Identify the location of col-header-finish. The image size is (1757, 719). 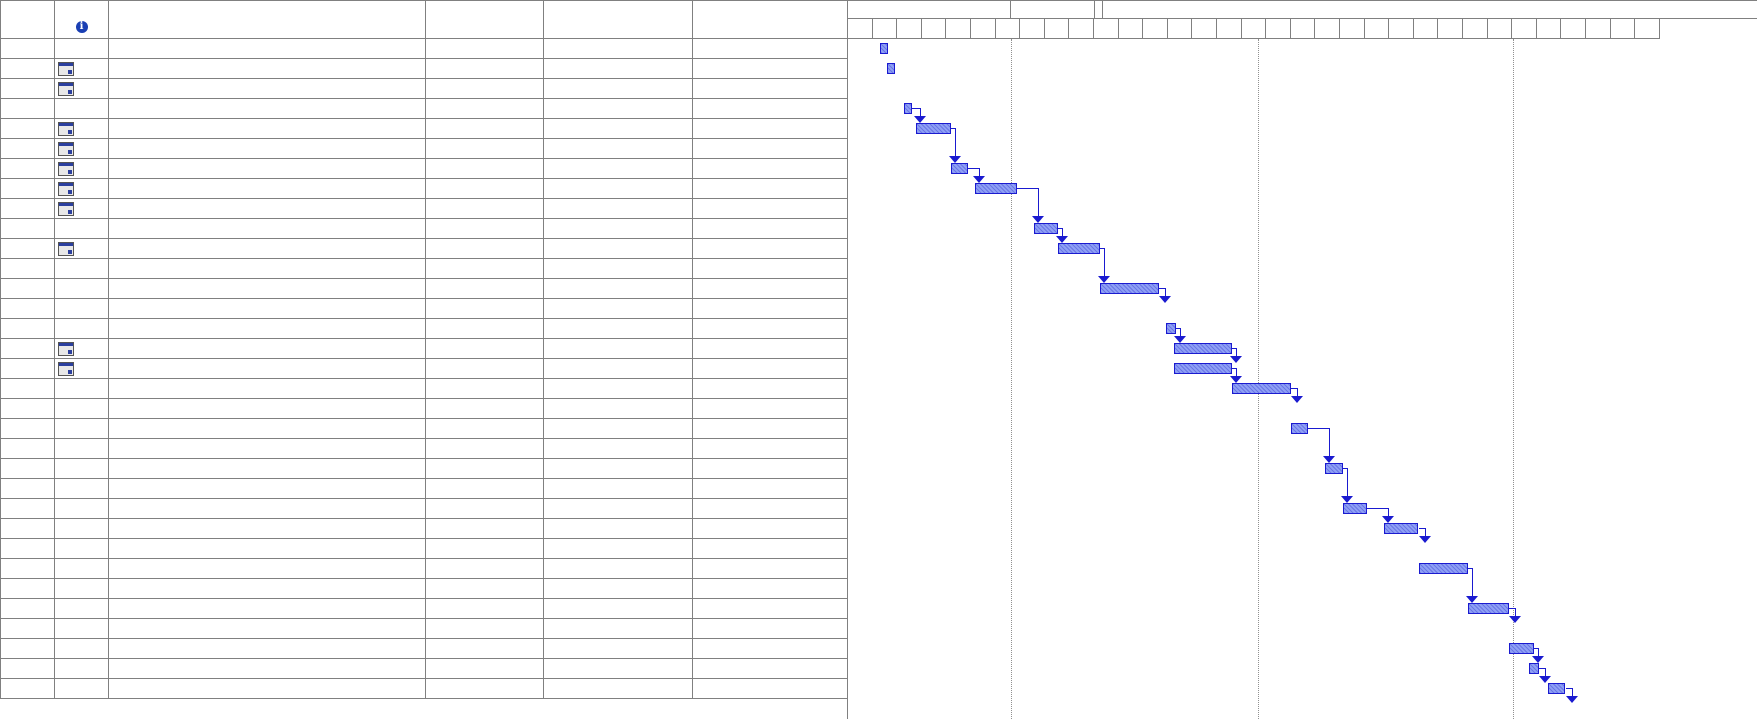
(770, 19).